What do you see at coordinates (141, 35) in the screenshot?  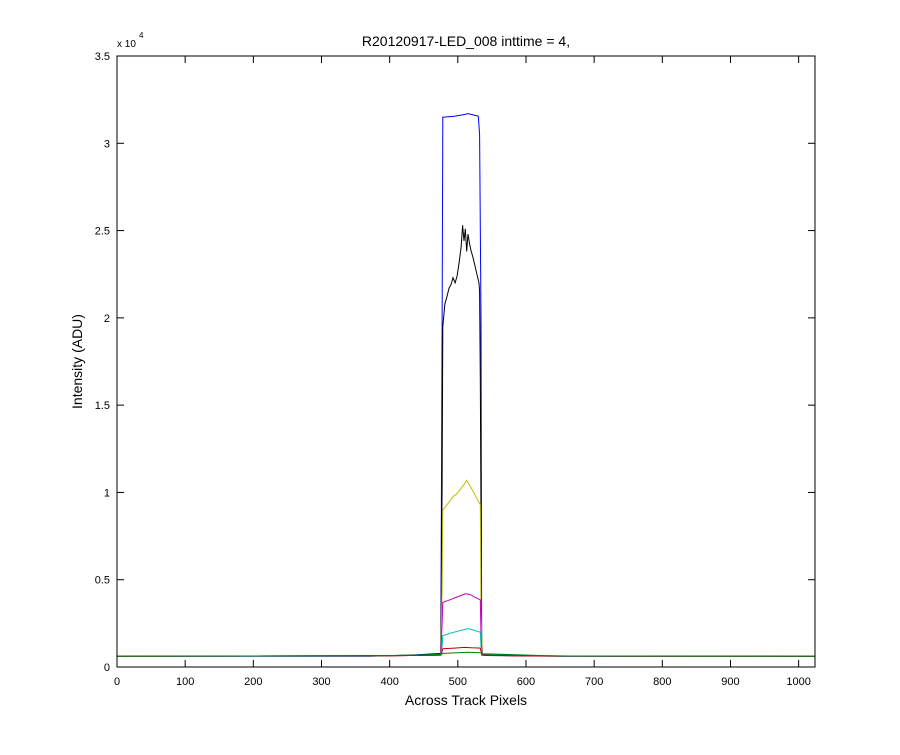 I see `y-exponent-power: 4` at bounding box center [141, 35].